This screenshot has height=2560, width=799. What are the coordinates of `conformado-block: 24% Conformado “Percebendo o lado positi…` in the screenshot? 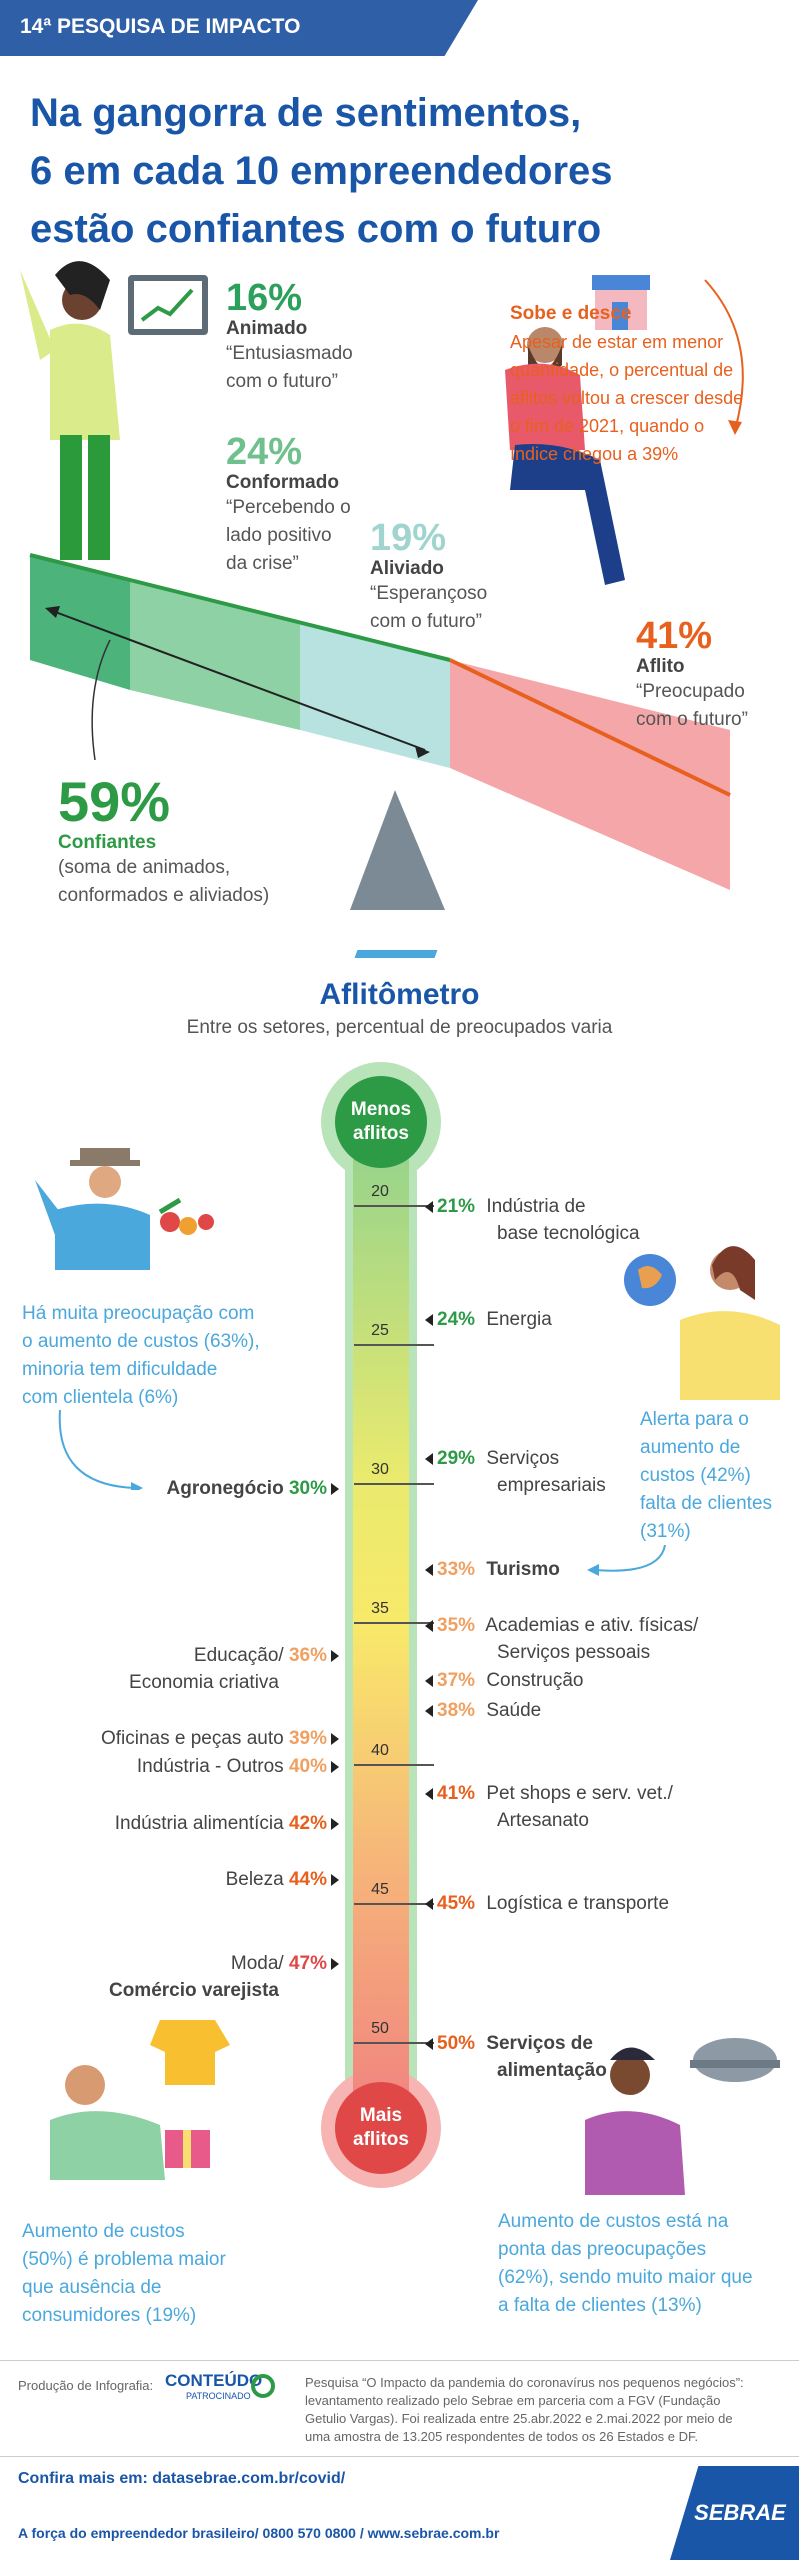 It's located at (288, 505).